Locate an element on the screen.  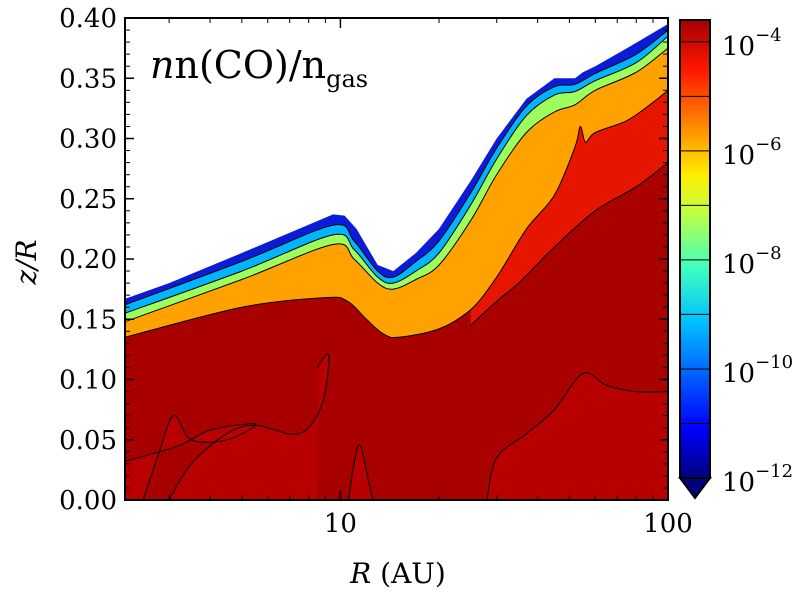
title-var: n is located at coordinates (162, 65).